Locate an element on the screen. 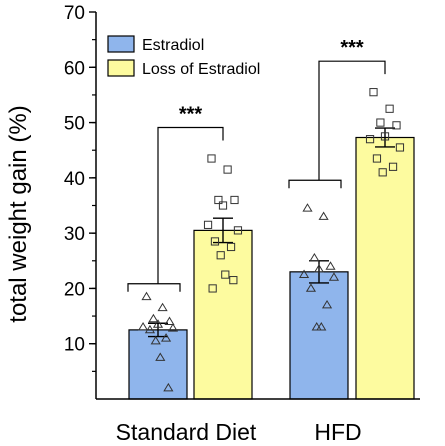 Image resolution: width=445 pixels, height=446 pixels. legend-label-1: Loss of Estradiol is located at coordinates (201, 69).